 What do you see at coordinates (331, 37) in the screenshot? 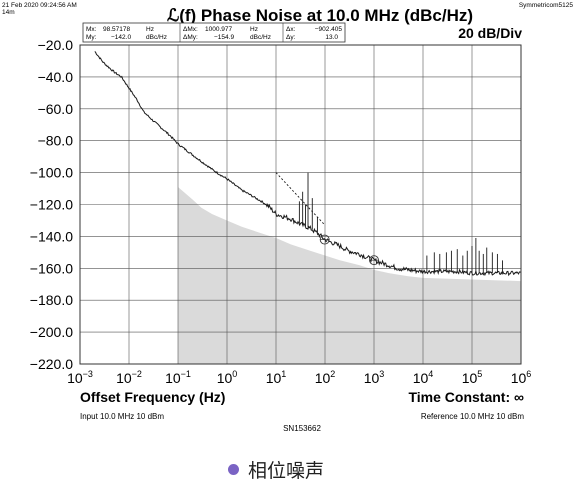
I see `dy-value: 13.0` at bounding box center [331, 37].